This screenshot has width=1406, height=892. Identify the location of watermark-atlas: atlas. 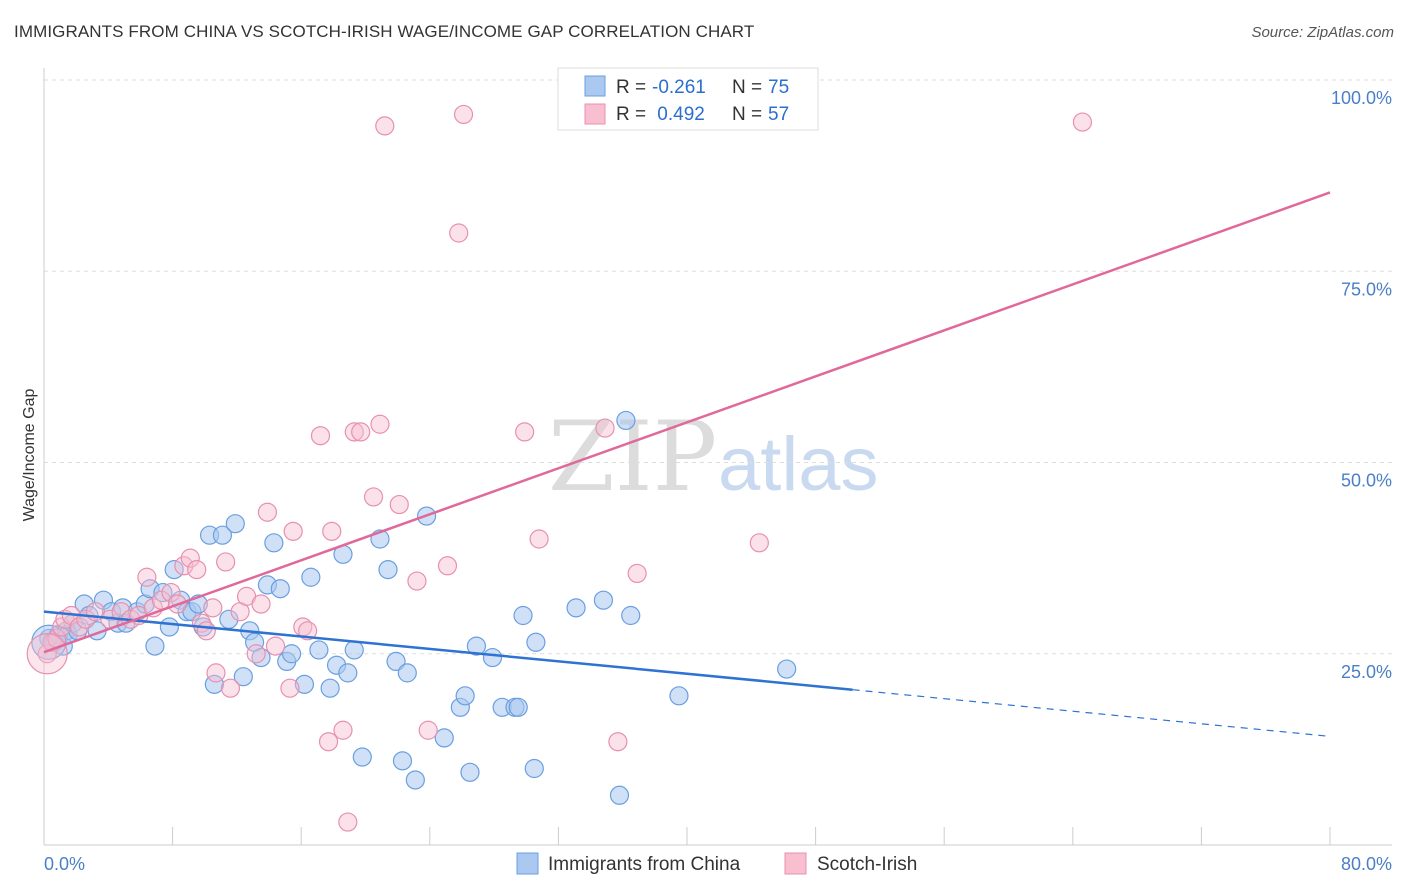
(798, 464).